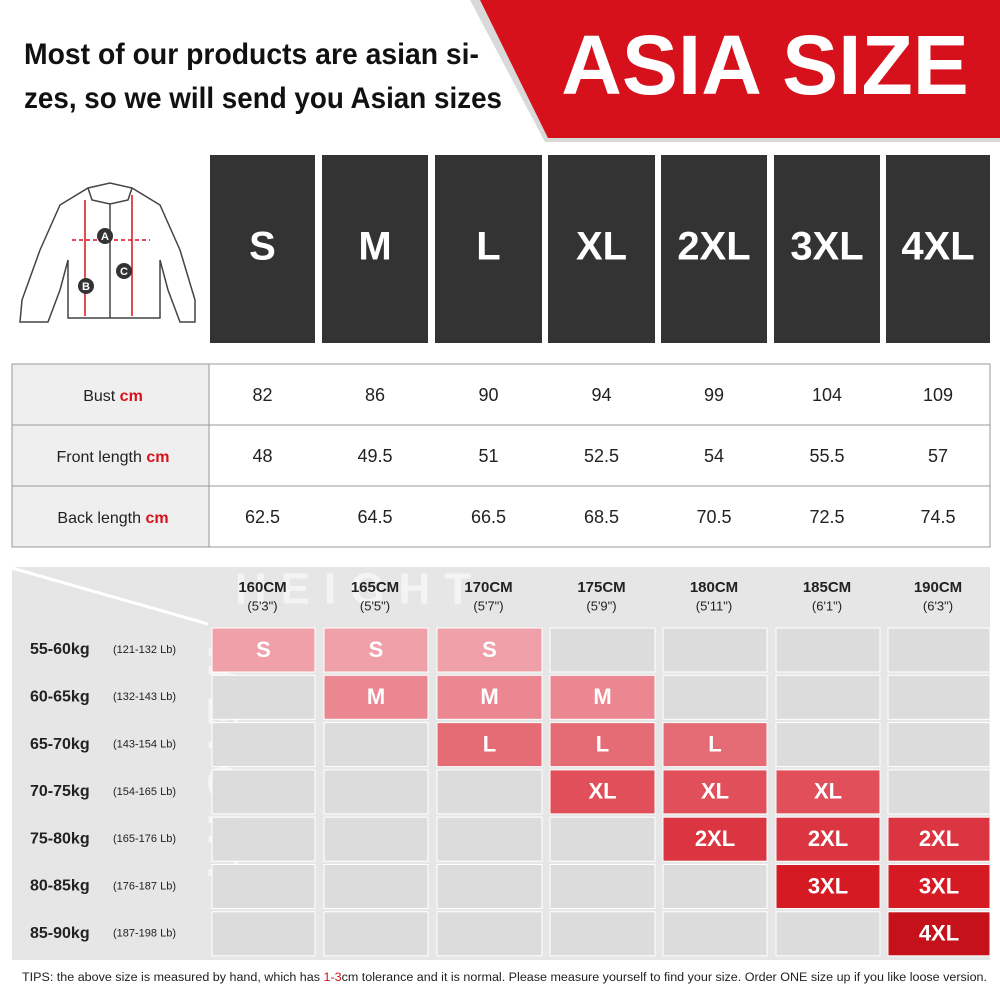  Describe the element at coordinates (262, 587) in the screenshot. I see `height-cm: 160CM` at that location.